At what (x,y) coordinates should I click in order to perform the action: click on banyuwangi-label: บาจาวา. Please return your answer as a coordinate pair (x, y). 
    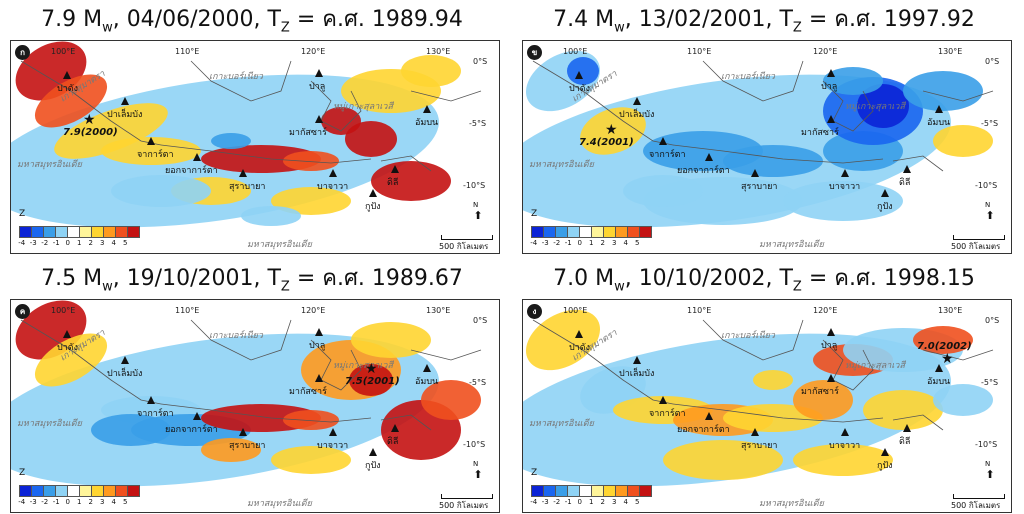
    Looking at the image, I should click on (845, 187).